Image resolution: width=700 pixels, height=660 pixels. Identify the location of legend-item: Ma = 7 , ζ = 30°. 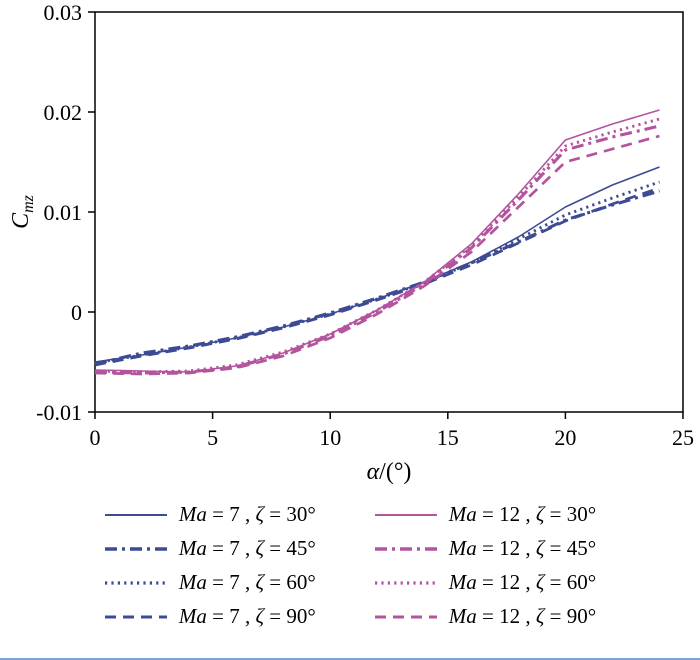
(210, 514).